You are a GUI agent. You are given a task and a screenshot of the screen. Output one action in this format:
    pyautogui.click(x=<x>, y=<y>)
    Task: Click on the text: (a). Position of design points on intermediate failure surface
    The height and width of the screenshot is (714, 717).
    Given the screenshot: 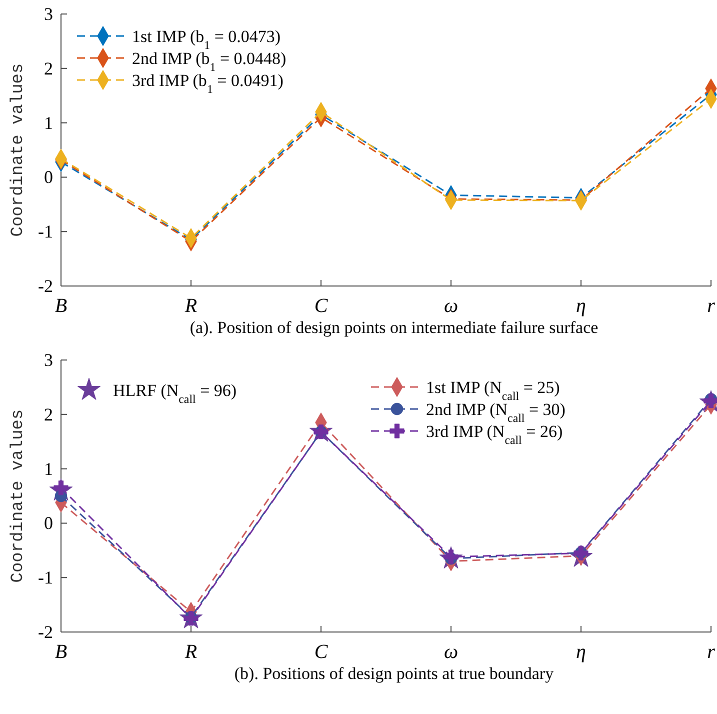 What is the action you would take?
    pyautogui.click(x=394, y=327)
    